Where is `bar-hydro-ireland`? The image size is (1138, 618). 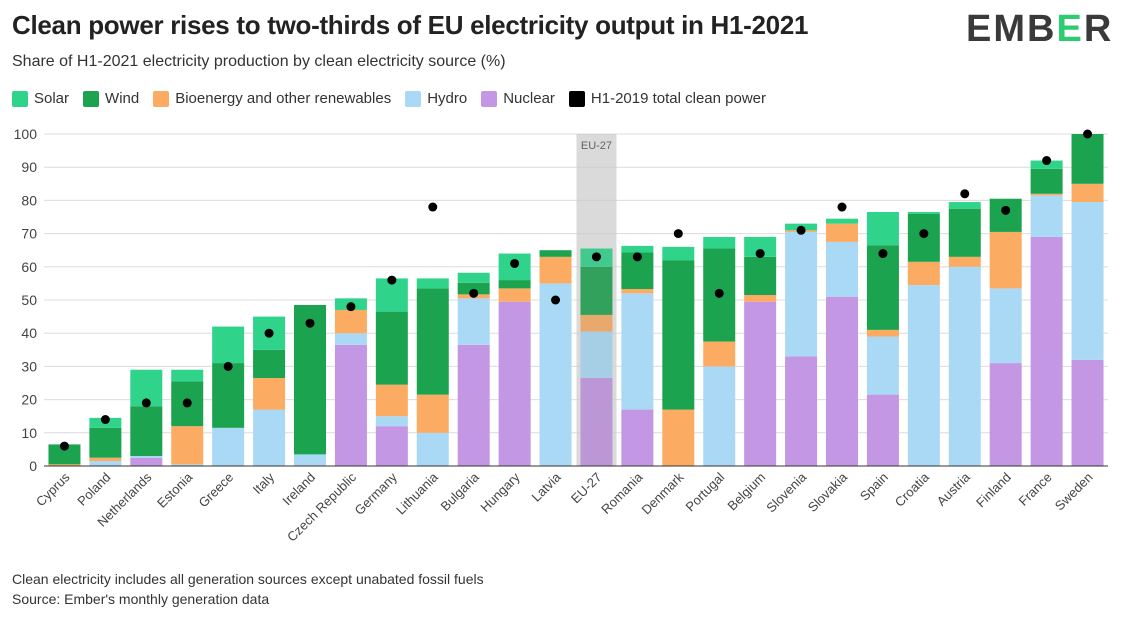 bar-hydro-ireland is located at coordinates (310, 460).